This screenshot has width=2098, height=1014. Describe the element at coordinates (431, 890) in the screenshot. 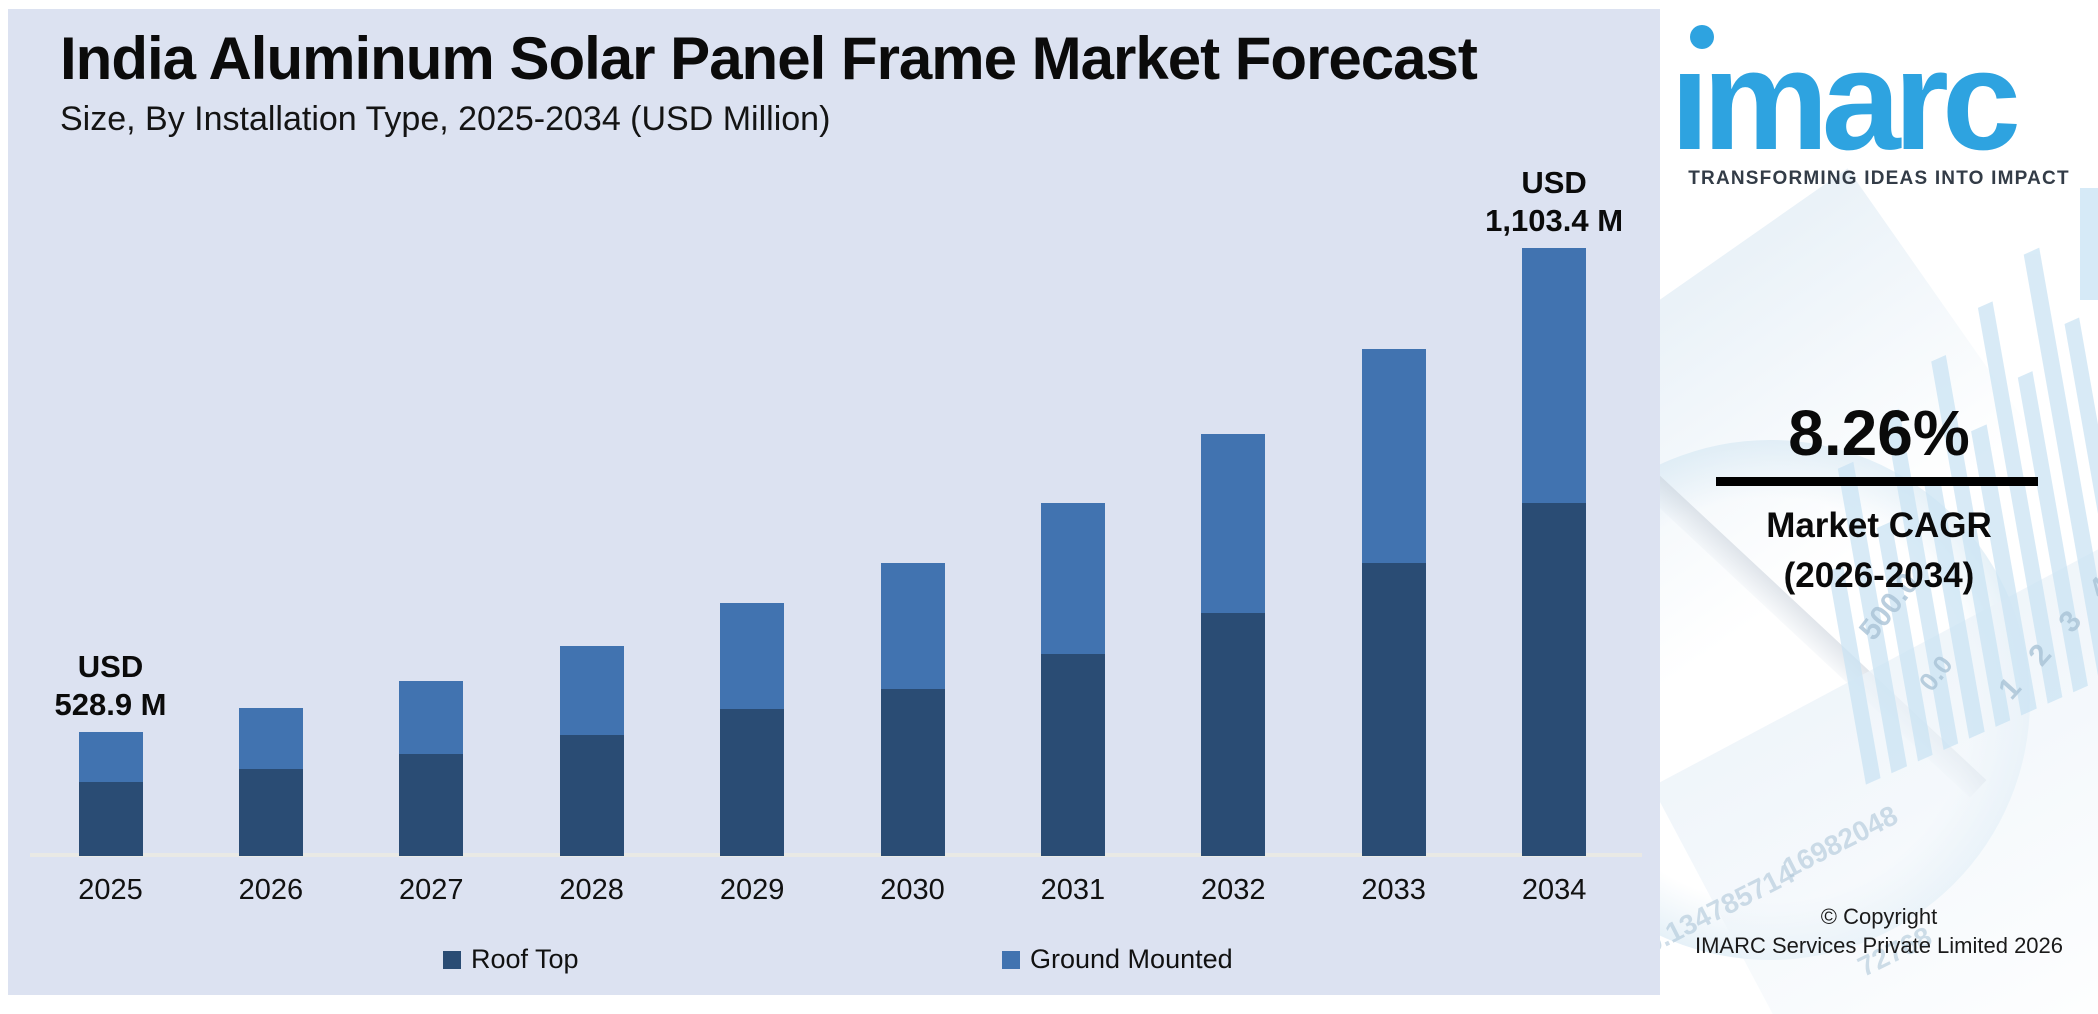

I see `x-tick-2027: 2027` at that location.